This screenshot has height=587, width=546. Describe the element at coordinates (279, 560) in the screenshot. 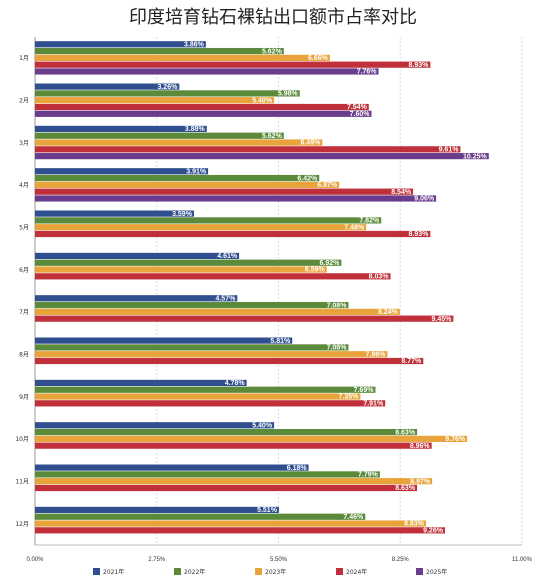

I see `chart-x-tick-labels: 0.00% 2.75% 5.50% 8.25% 11.00%` at that location.